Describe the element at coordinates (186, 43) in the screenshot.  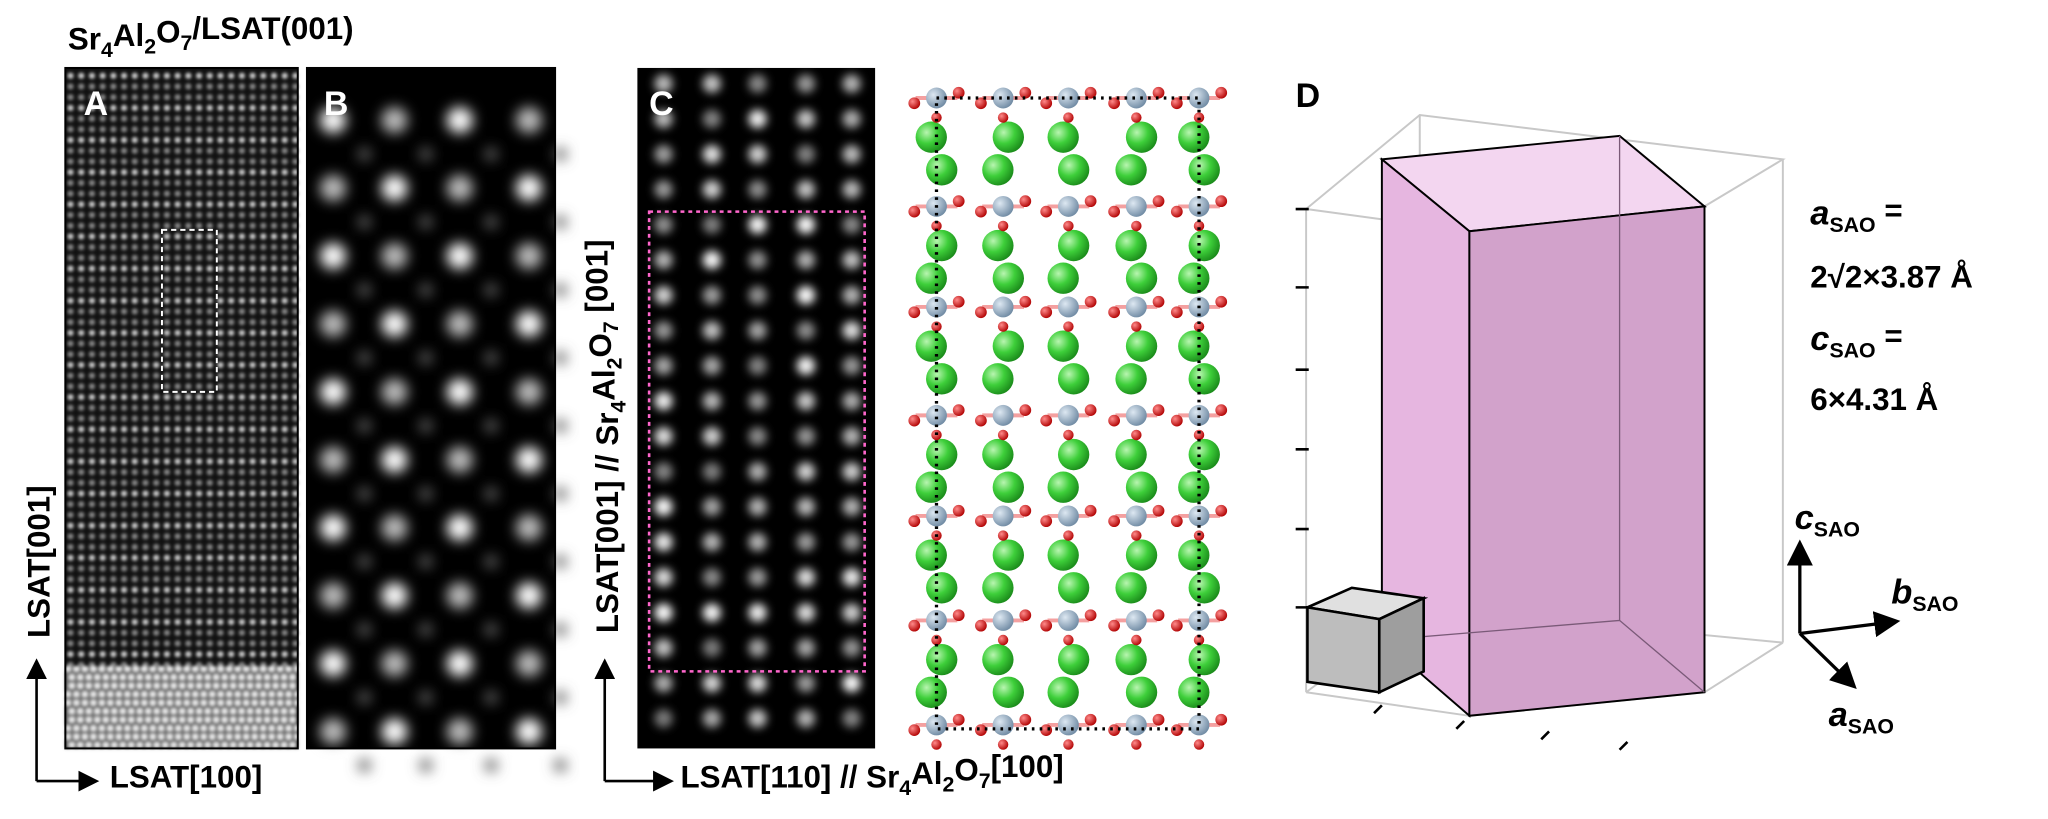
I see `subscript: 7` at that location.